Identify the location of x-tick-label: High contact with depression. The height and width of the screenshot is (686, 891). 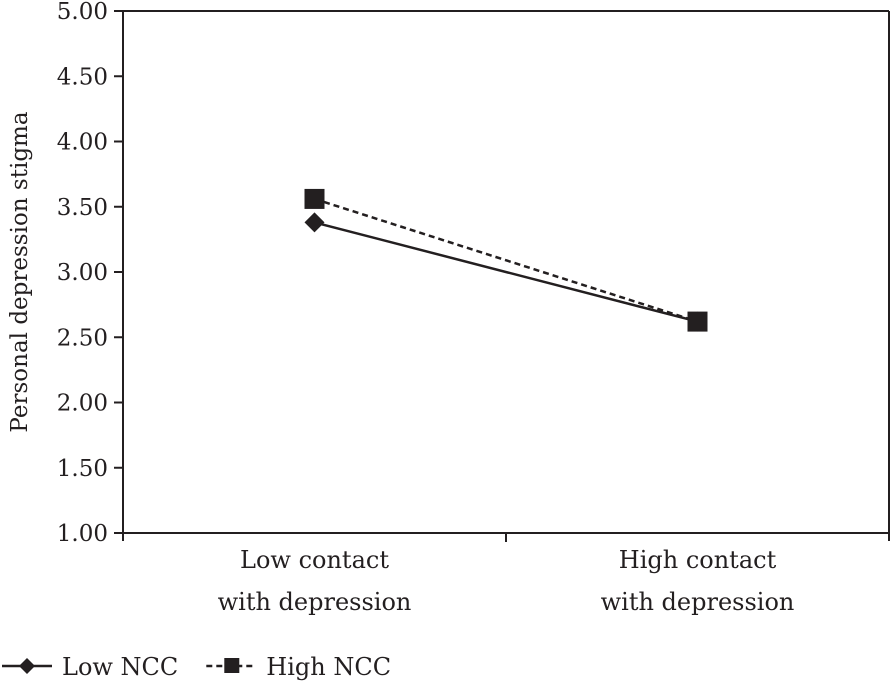
(698, 581).